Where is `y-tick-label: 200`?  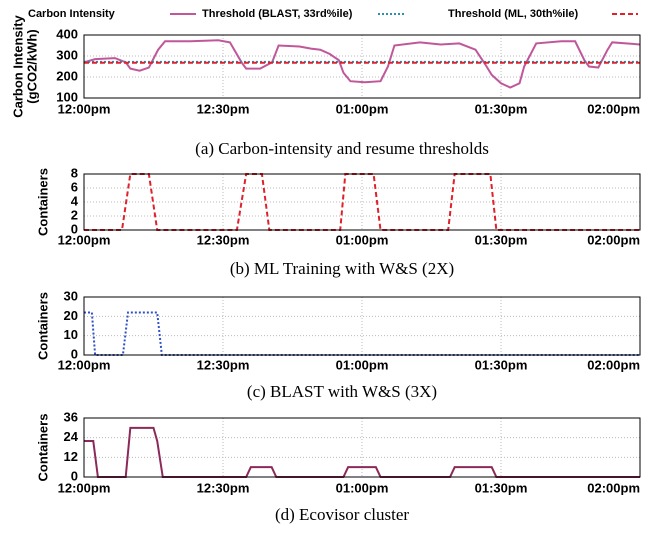 y-tick-label: 200 is located at coordinates (67, 75).